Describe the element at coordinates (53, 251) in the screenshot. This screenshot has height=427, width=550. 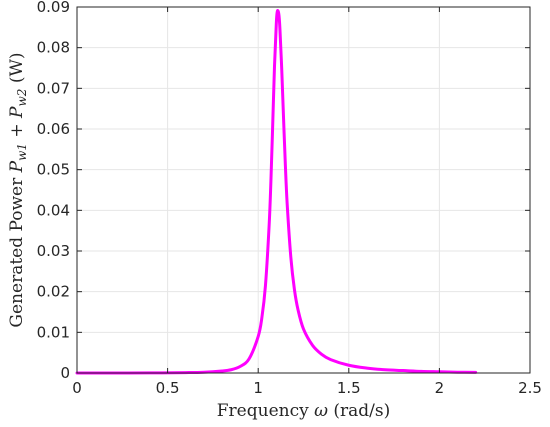
I see `y-tick-label: 0.03` at that location.